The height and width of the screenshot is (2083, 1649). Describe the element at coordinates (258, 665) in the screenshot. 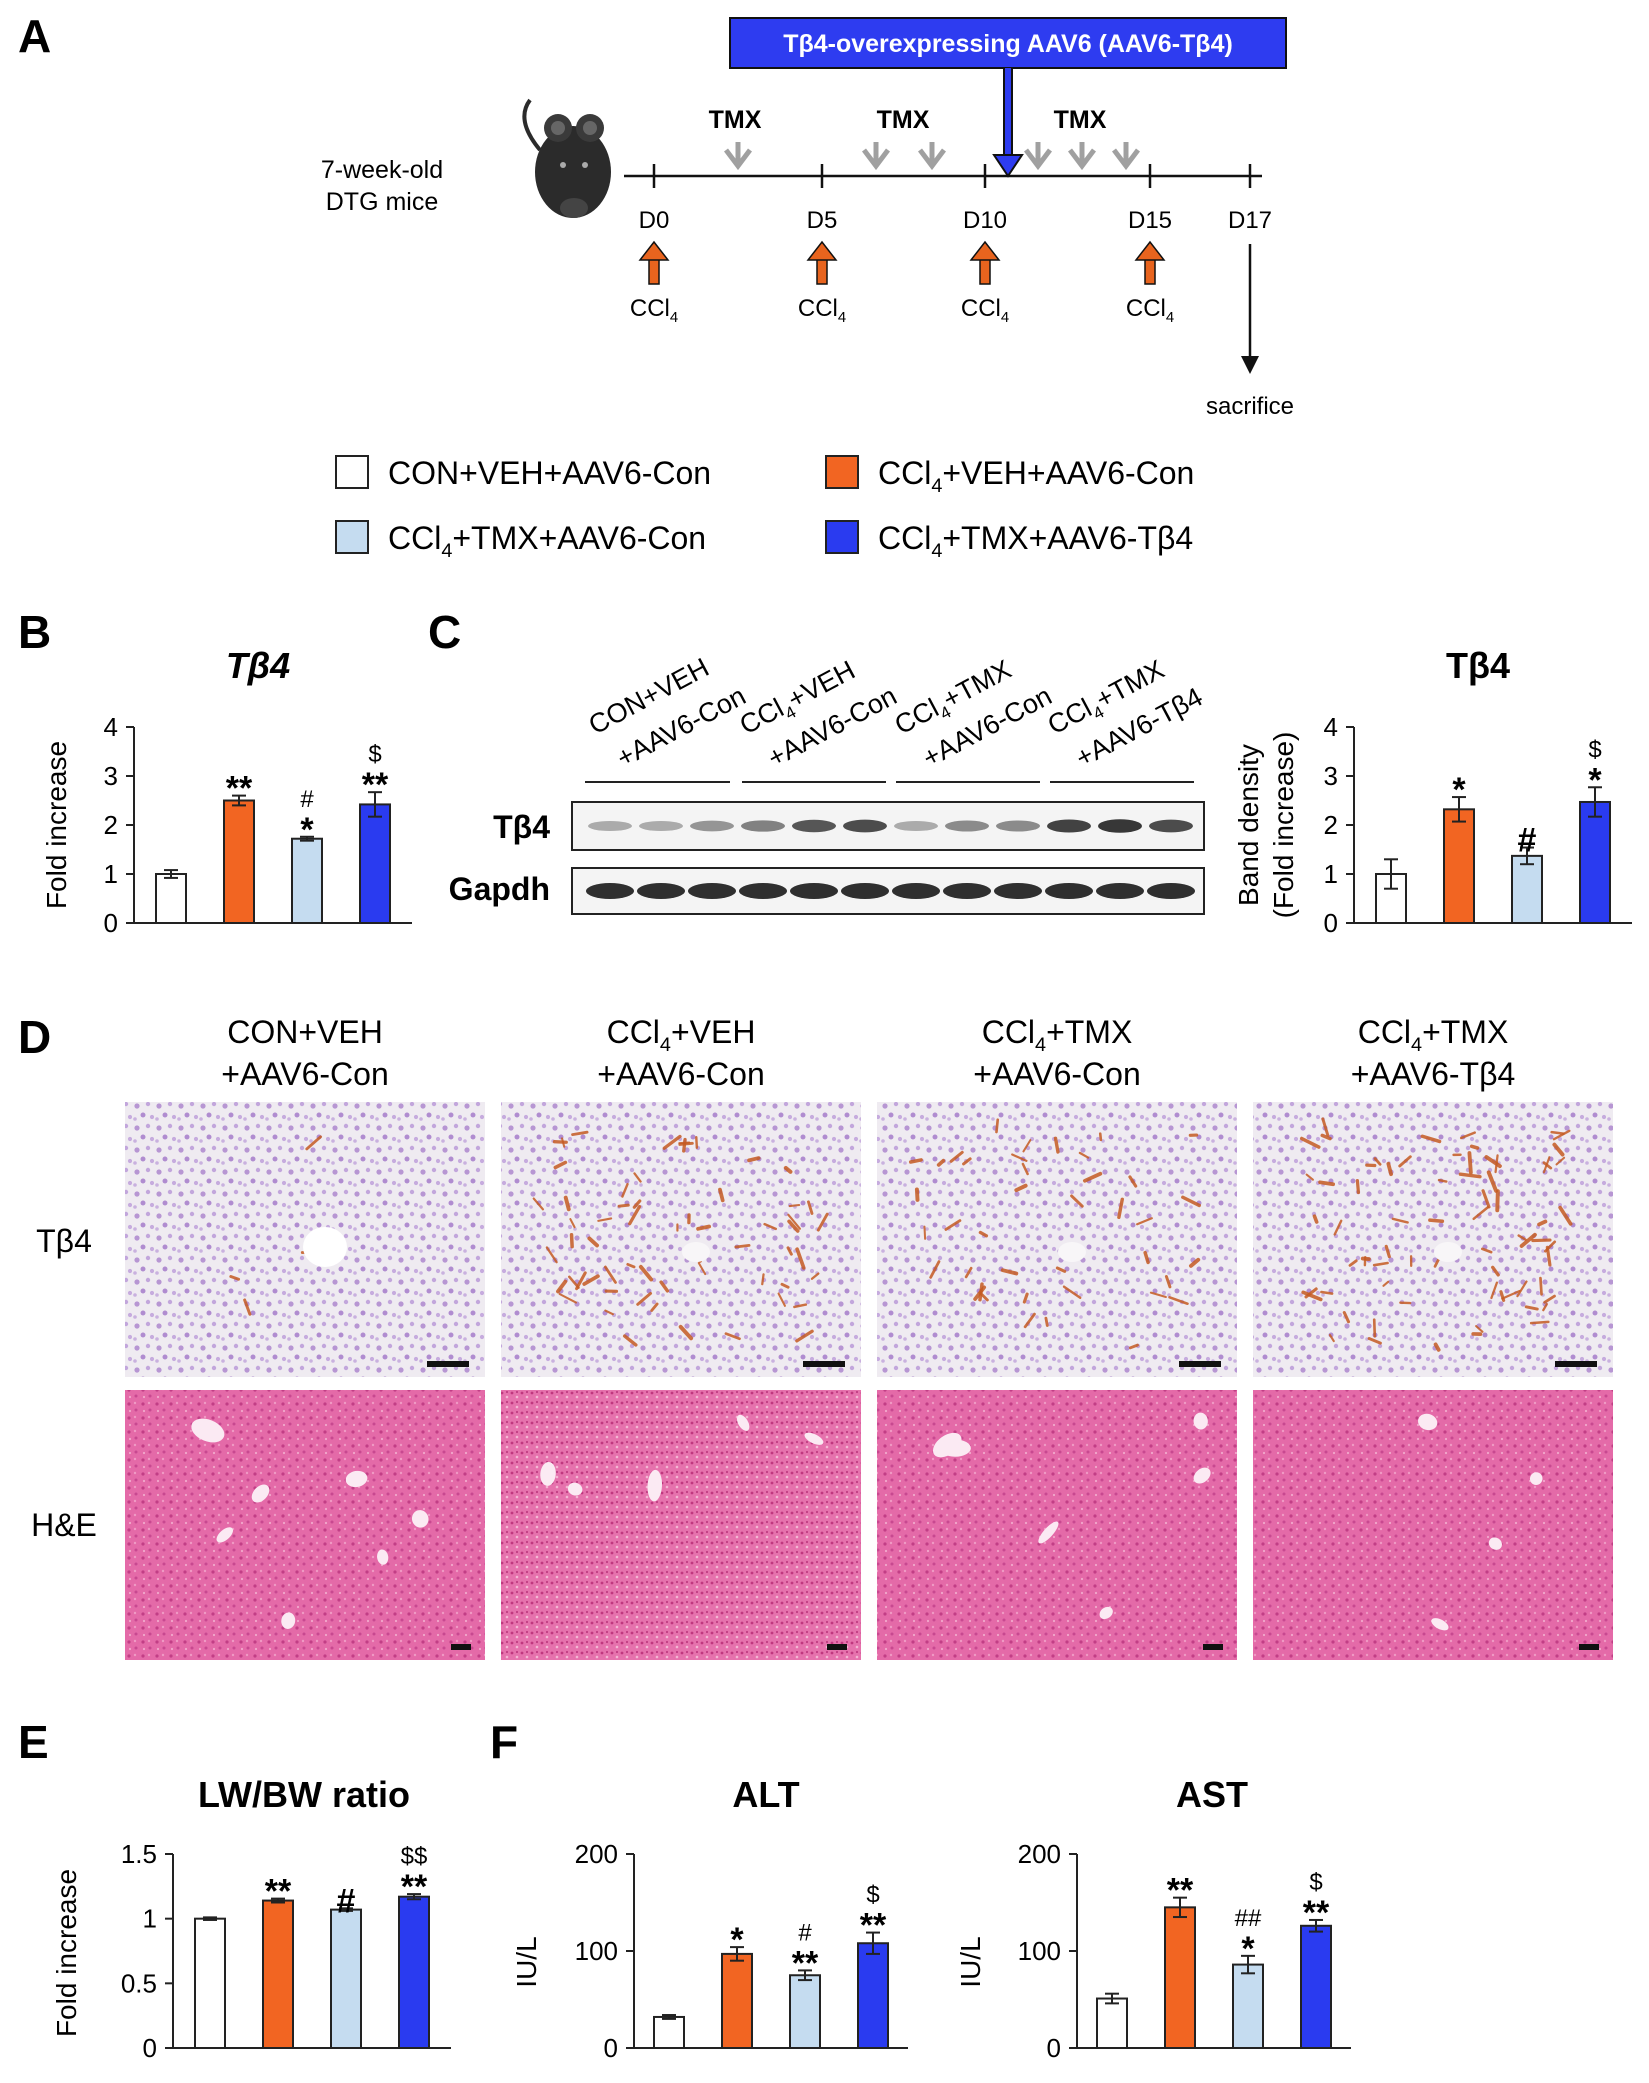

I see `chart-title: Tβ4` at that location.